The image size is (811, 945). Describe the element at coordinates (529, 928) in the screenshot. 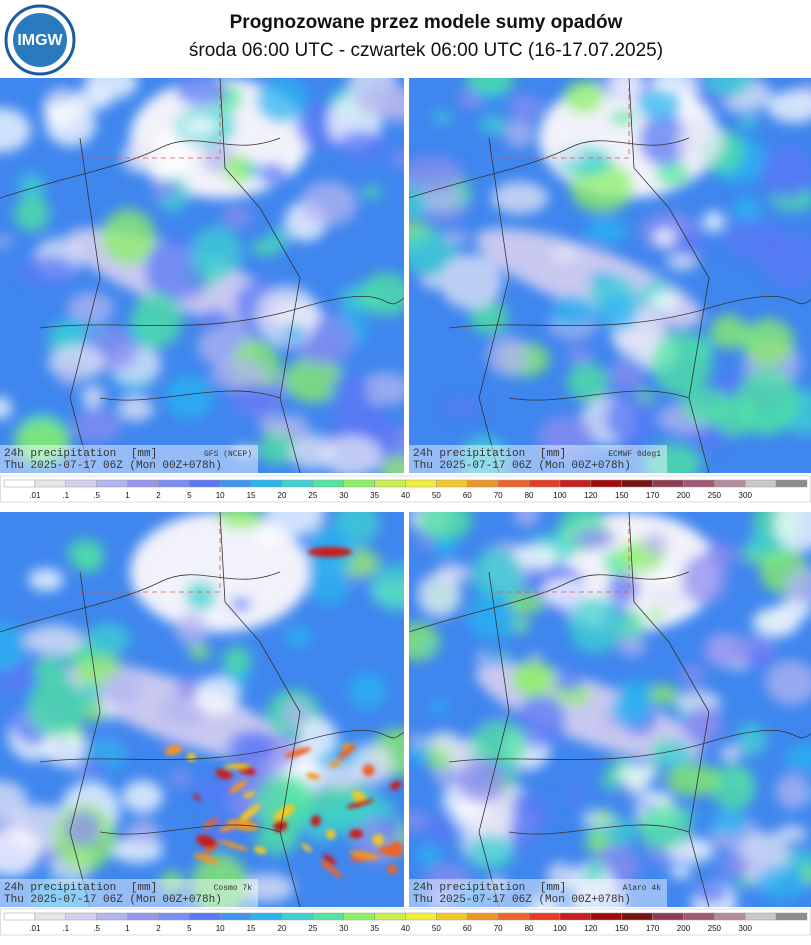

I see `colorbar-label: 80` at that location.